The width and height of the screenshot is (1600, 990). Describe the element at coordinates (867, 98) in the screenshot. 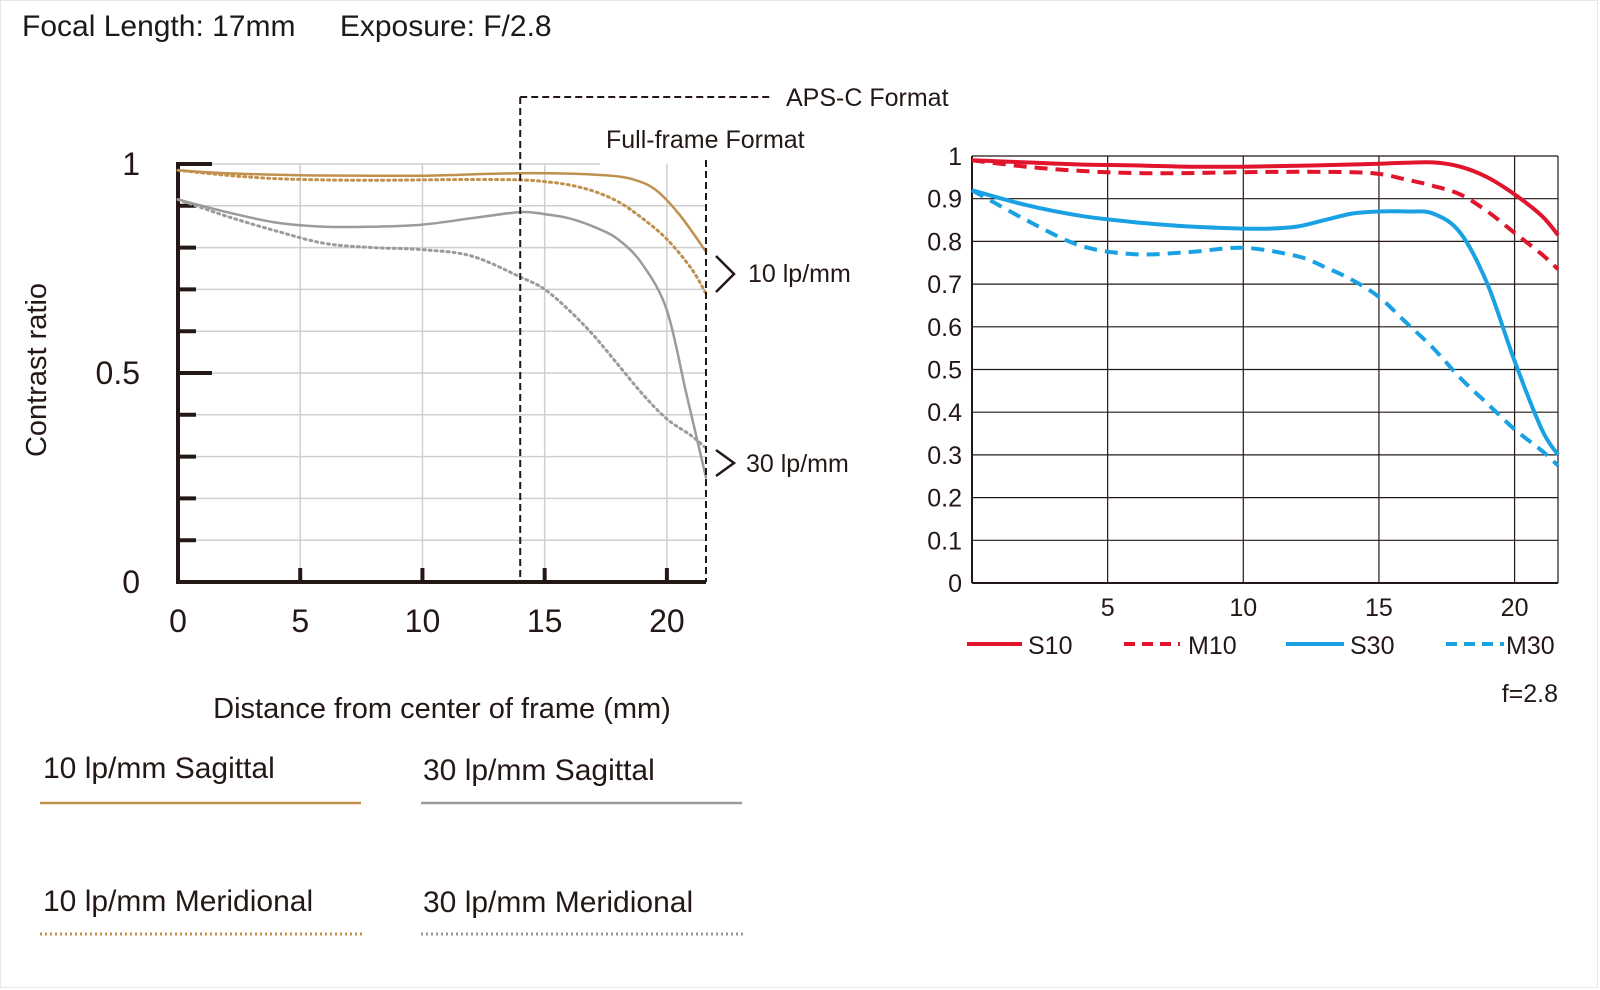

I see `apsc-format-label: APS-C Format` at that location.